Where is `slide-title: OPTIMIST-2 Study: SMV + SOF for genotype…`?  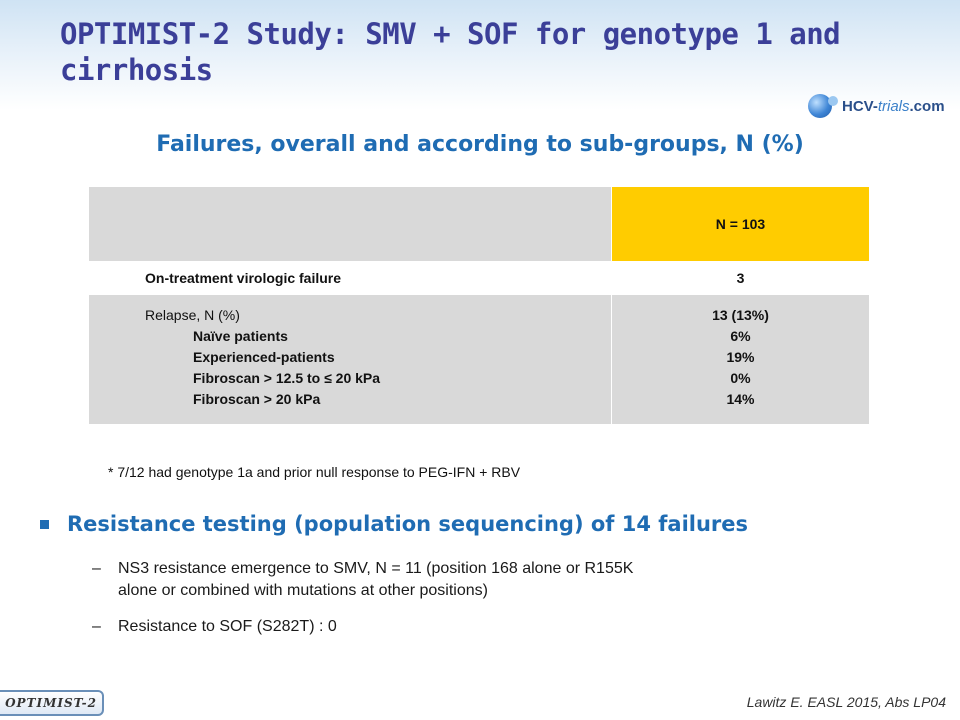 slide-title: OPTIMIST-2 Study: SMV + SOF for genotype… is located at coordinates (450, 52).